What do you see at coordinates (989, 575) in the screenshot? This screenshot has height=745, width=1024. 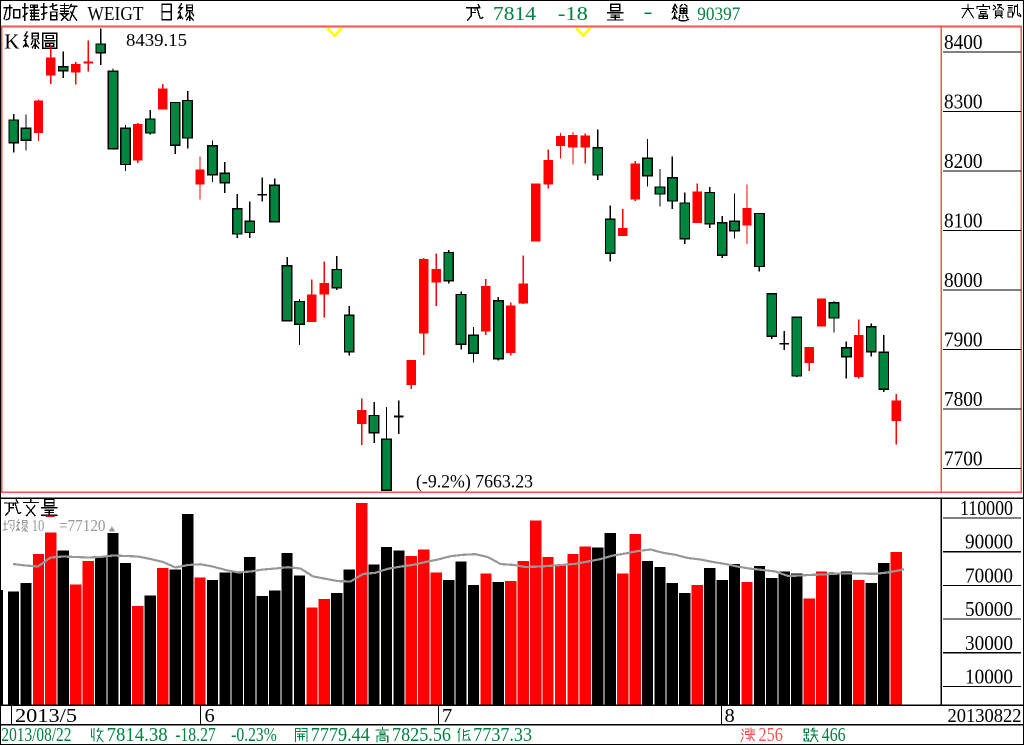 I see `svg-text: 70000` at bounding box center [989, 575].